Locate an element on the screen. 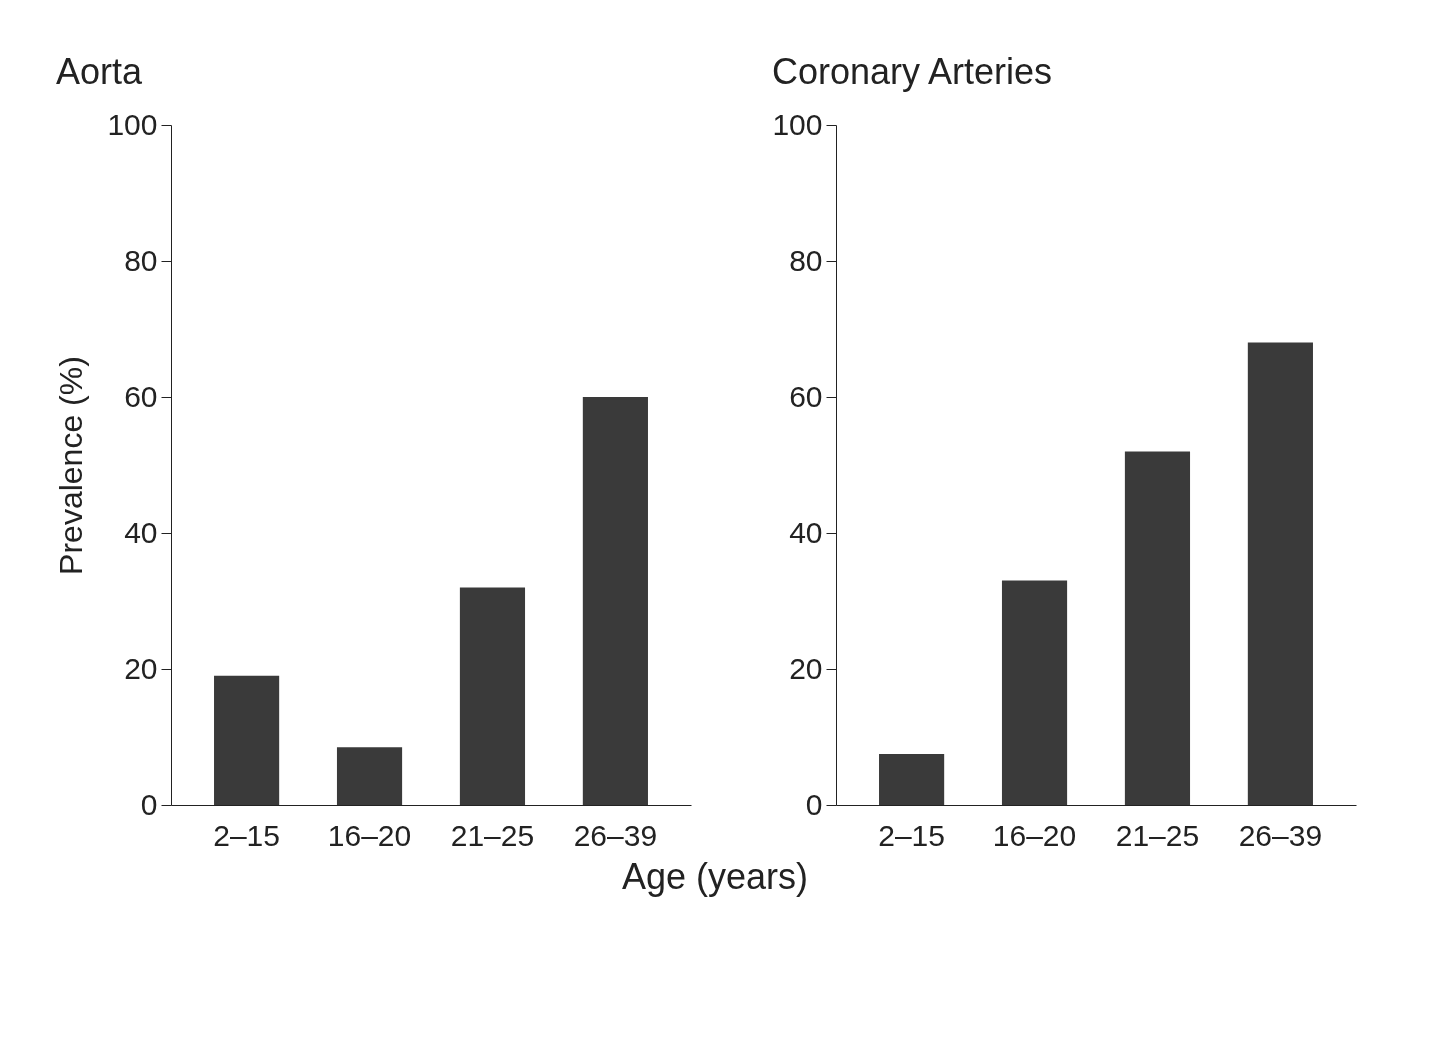 This screenshot has height=1043, width=1435. chart-title: Coronary Arteries is located at coordinates (912, 71).